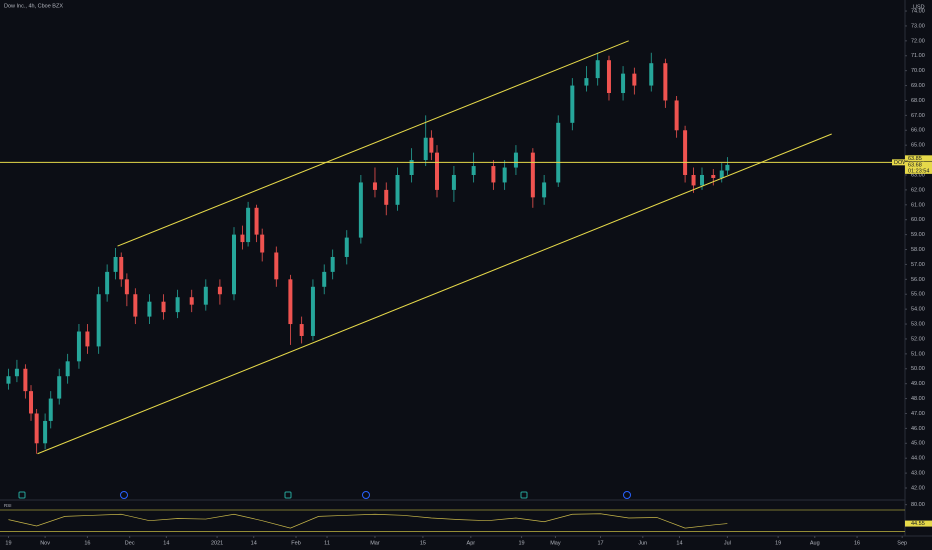  I want to click on y-tick-label: 46.00, so click(918, 429).